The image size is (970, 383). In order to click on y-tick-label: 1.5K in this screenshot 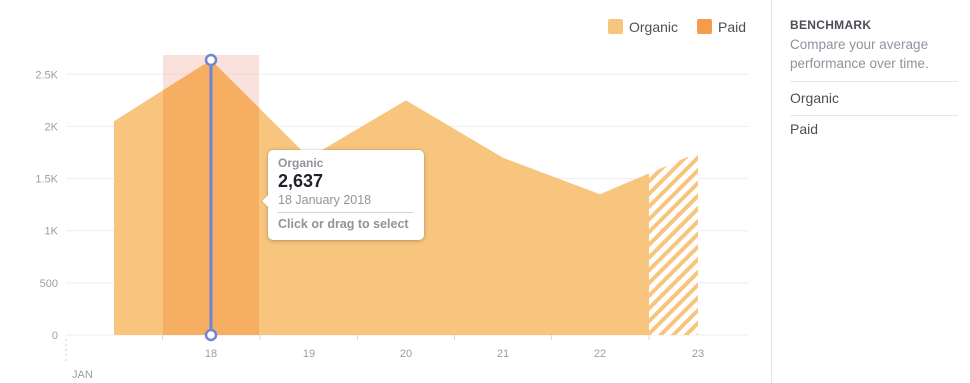, I will do `click(46, 180)`.